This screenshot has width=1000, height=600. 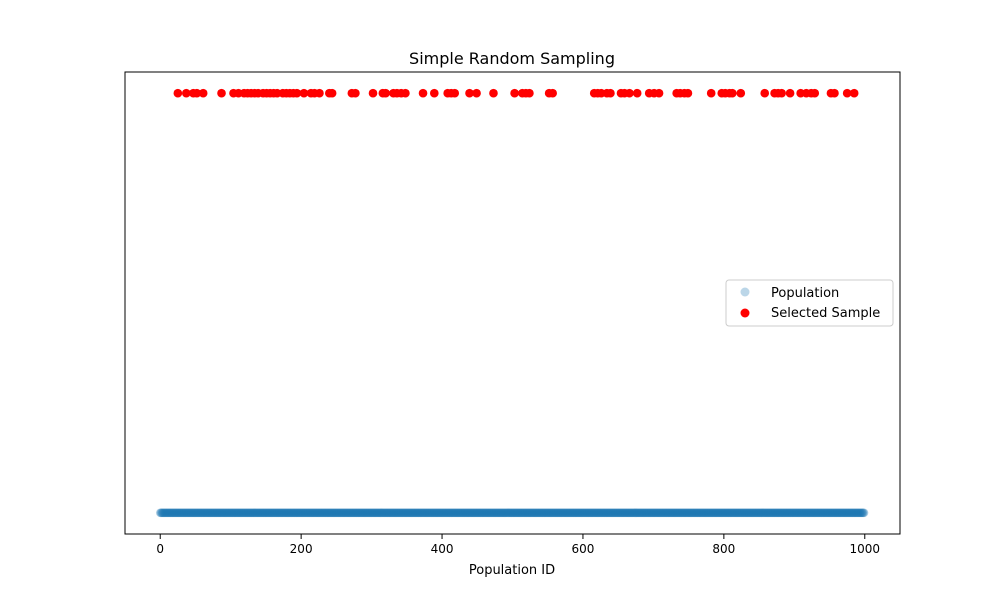 What do you see at coordinates (825, 313) in the screenshot?
I see `legend-label-selected-sample: Selected Sample` at bounding box center [825, 313].